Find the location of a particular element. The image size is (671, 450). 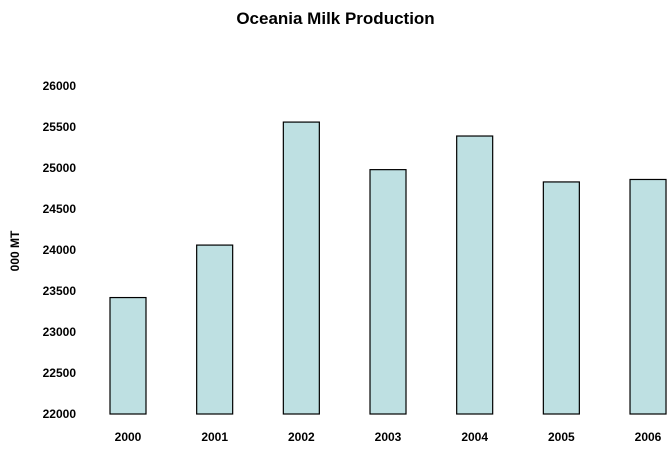

x-tick-label: 2003 is located at coordinates (388, 437).